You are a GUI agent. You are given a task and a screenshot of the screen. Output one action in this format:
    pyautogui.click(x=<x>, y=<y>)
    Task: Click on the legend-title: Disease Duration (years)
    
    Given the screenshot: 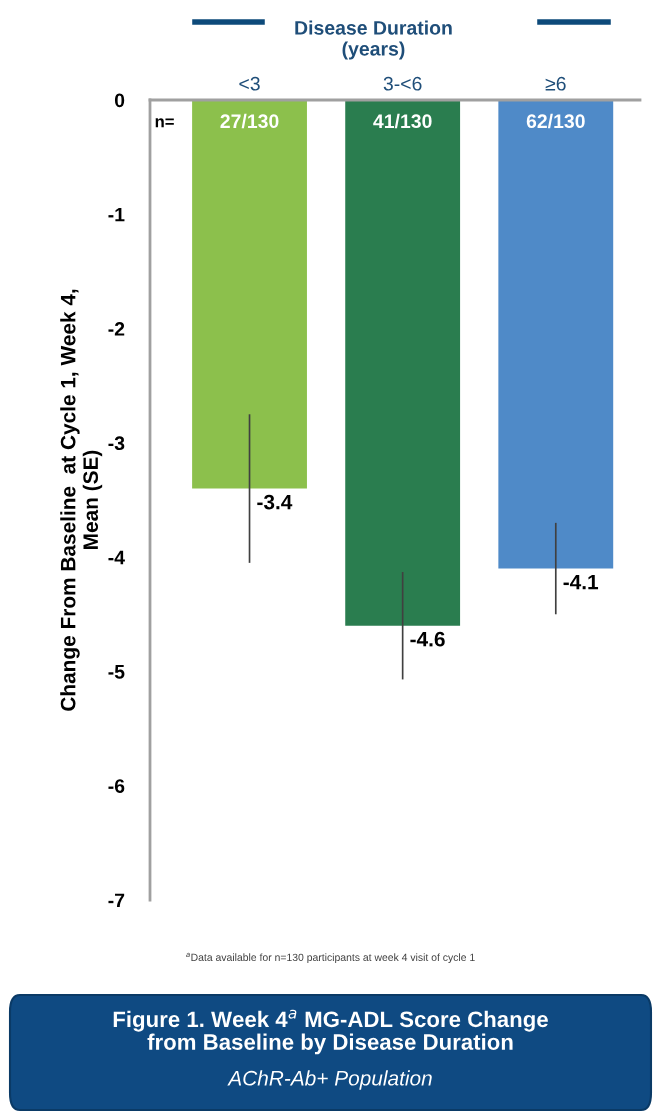 What is the action you would take?
    pyautogui.click(x=373, y=40)
    